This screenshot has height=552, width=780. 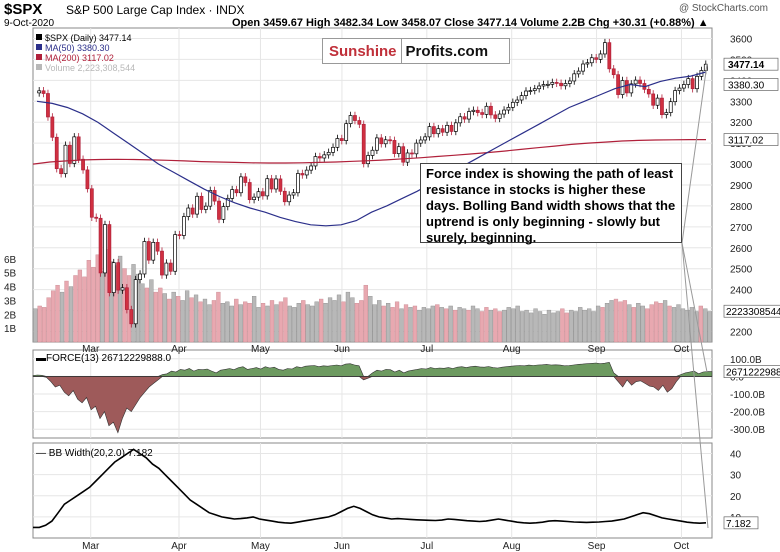 What do you see at coordinates (10, 301) in the screenshot?
I see `volume-y-tick: 3B` at bounding box center [10, 301].